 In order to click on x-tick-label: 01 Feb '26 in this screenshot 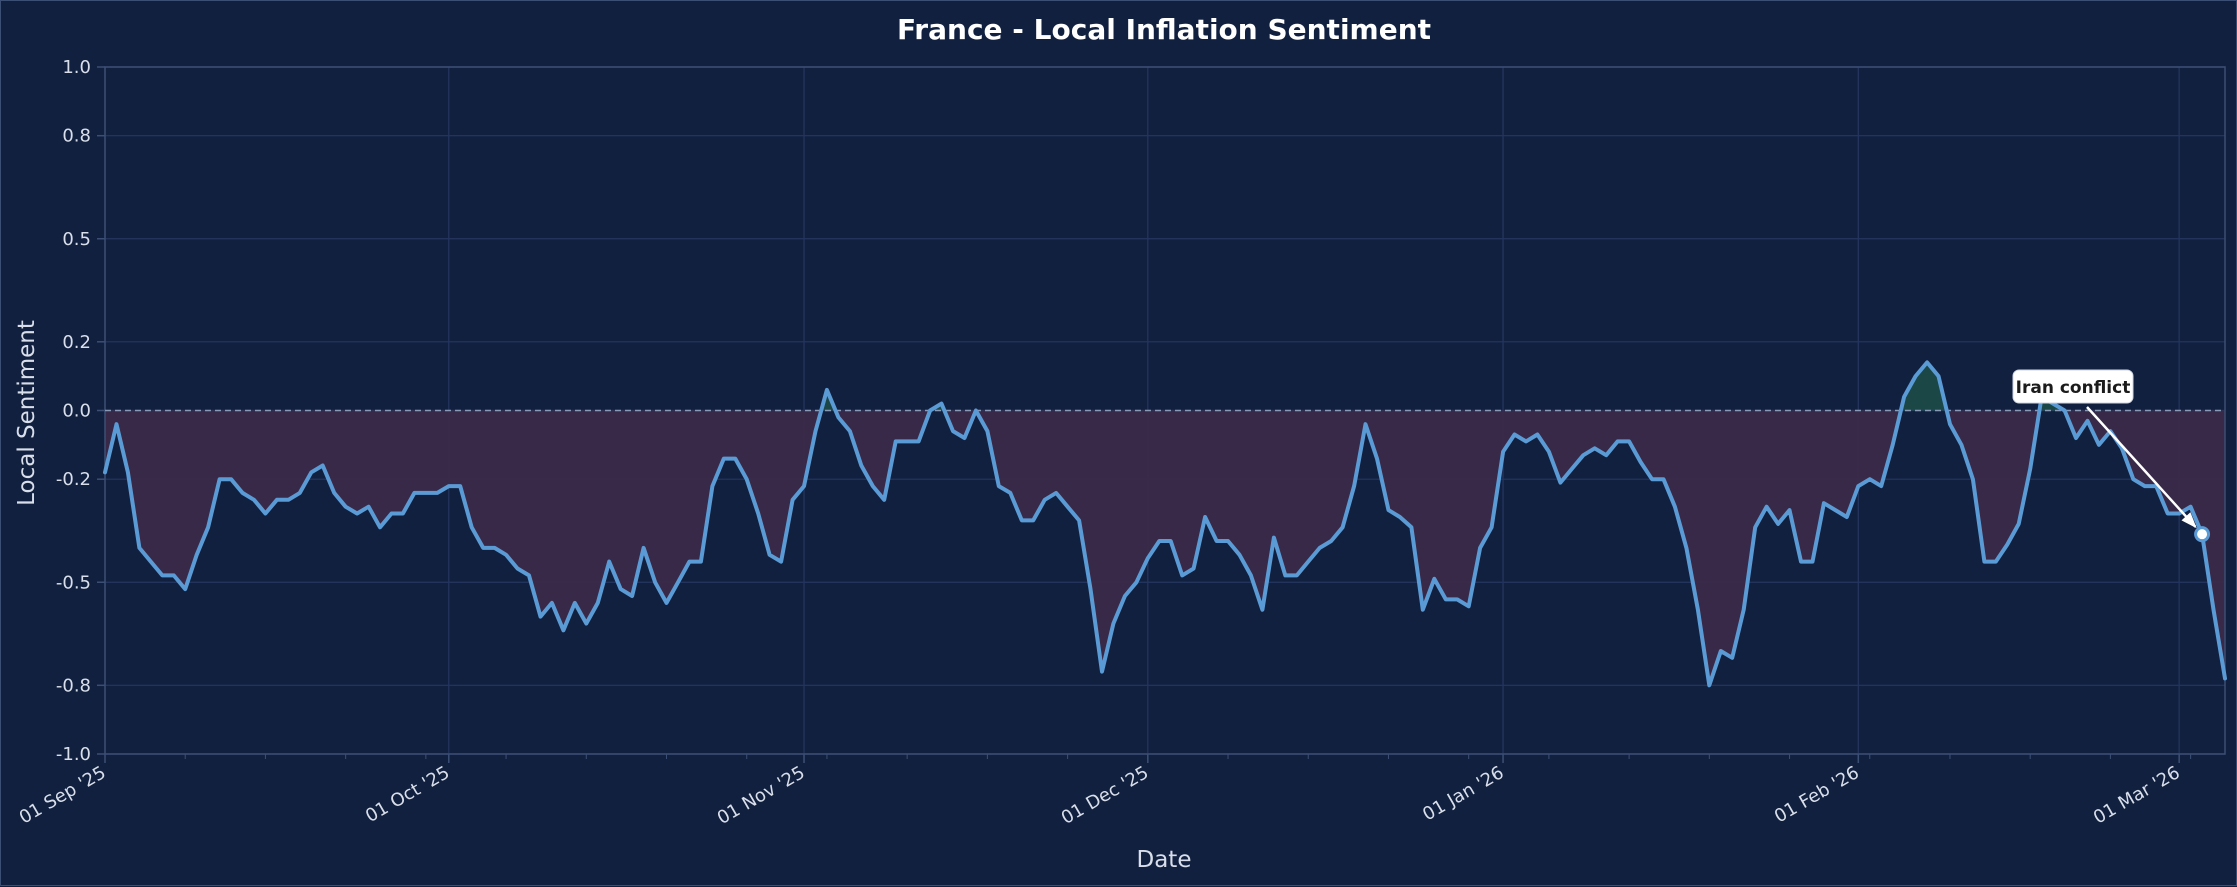, I will do `click(1817, 794)`.